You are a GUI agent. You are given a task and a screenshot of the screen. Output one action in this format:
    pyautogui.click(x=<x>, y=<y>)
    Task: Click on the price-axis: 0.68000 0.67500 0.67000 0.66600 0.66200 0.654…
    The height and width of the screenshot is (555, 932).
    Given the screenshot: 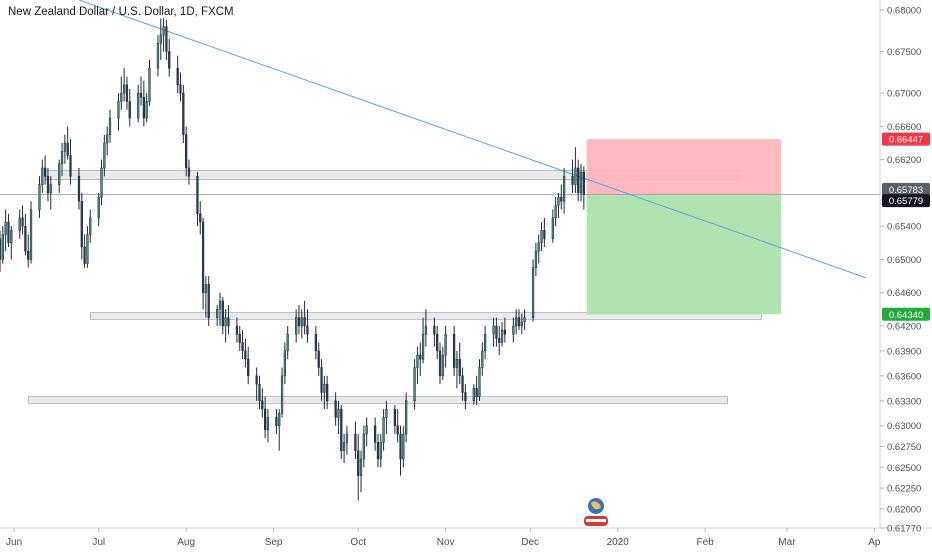 What is the action you would take?
    pyautogui.click(x=900, y=270)
    